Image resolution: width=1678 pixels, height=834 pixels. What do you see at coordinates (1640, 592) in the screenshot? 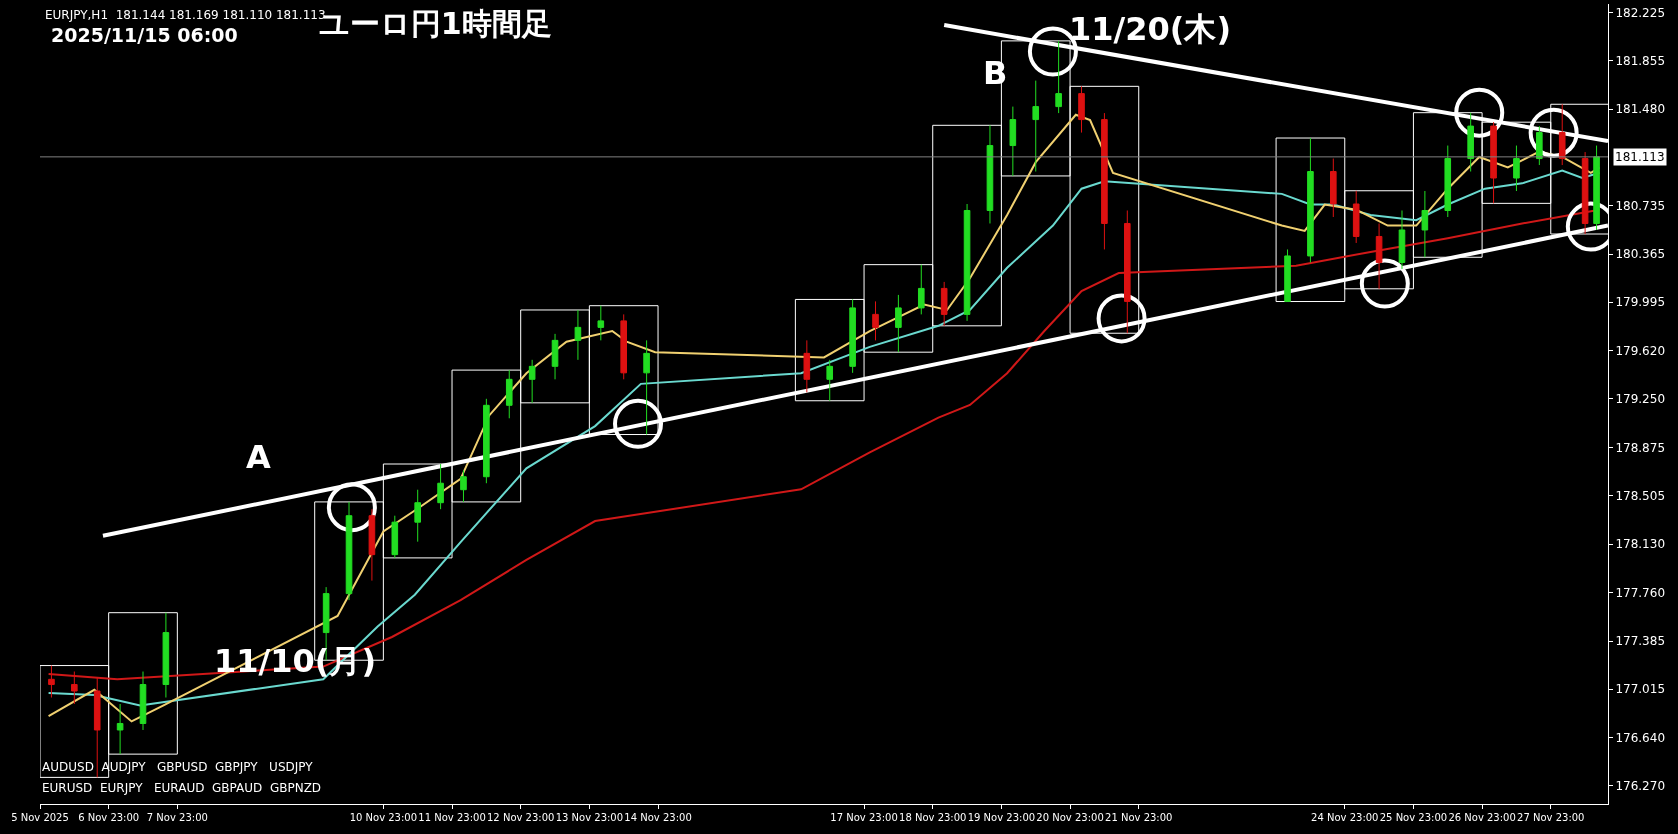
I see `y-tick-label: 177.760` at bounding box center [1640, 592].